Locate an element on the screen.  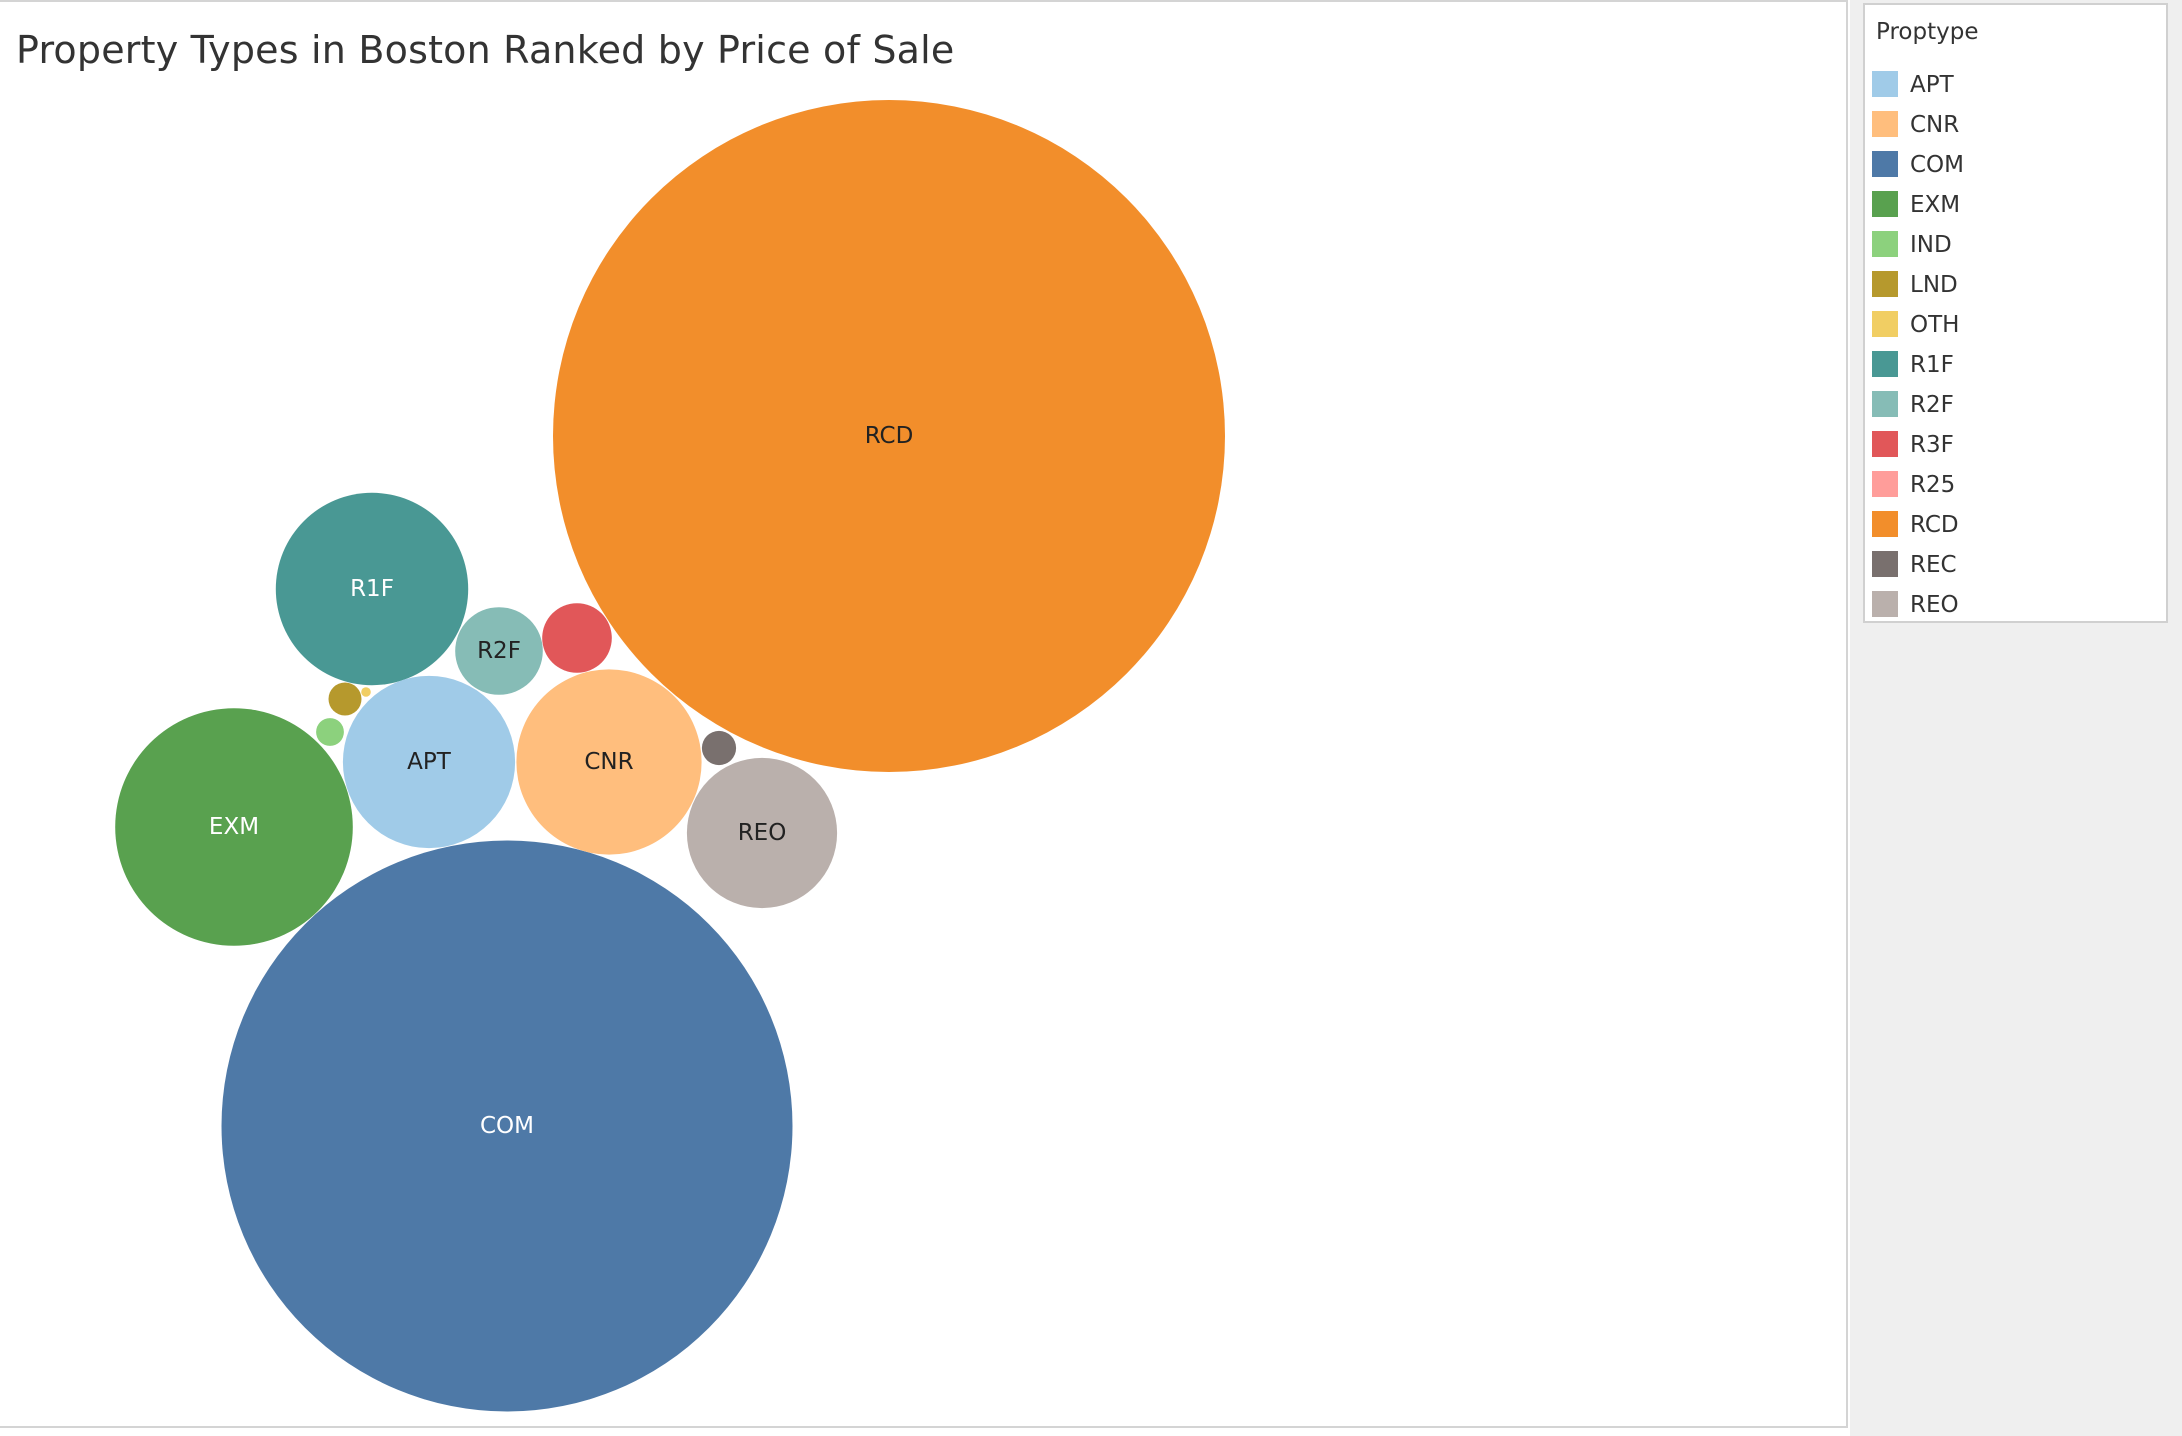
bubble-label-reo: REO is located at coordinates (762, 833).